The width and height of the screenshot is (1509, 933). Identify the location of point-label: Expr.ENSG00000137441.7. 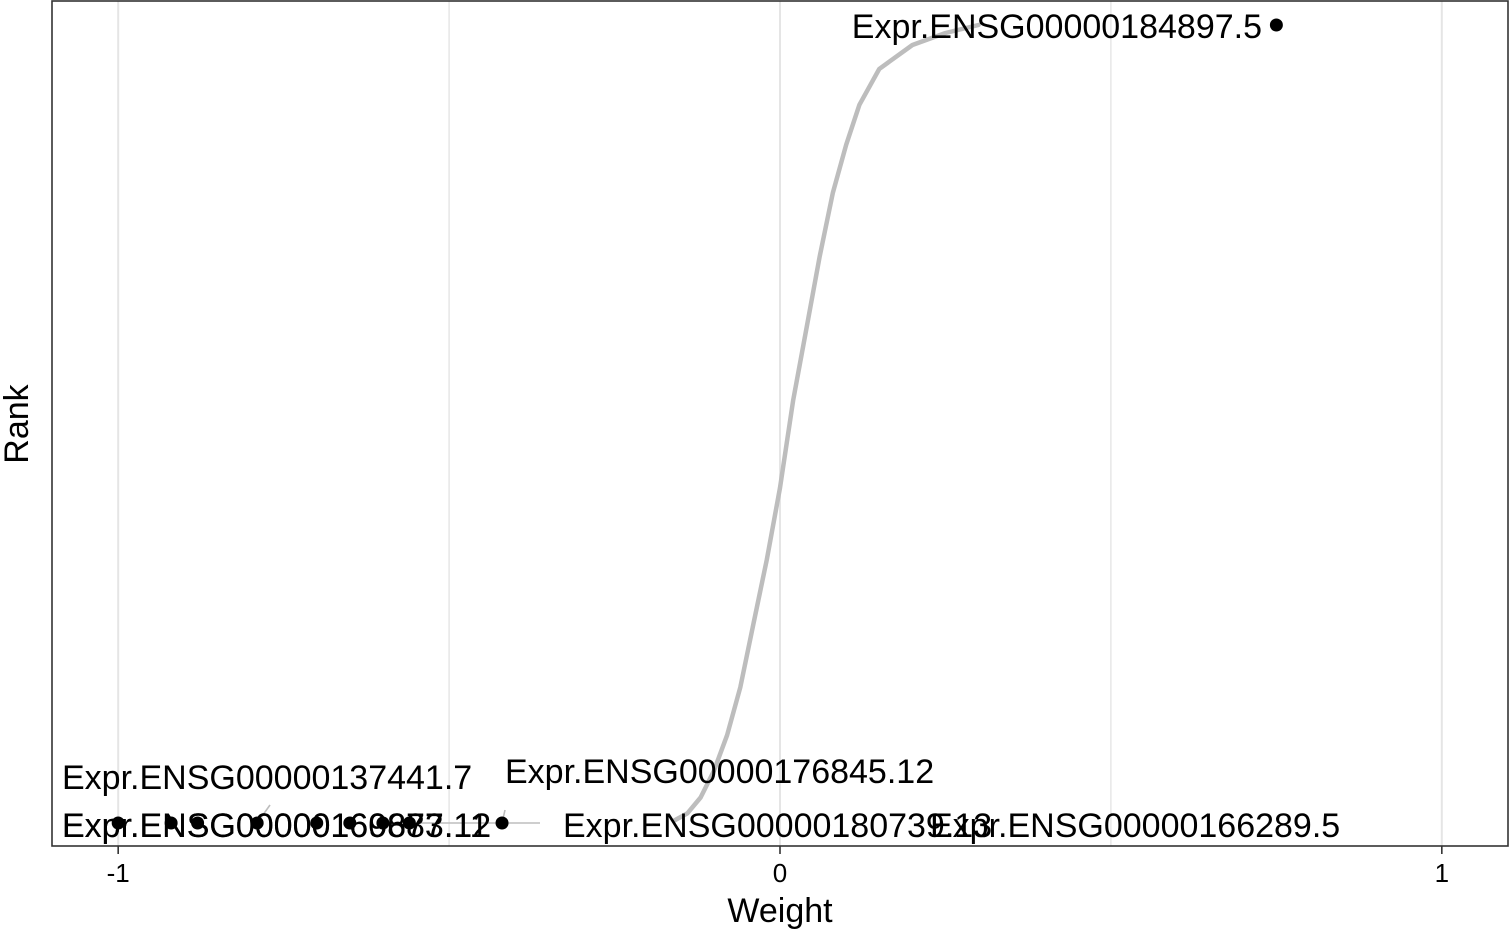
(267, 778).